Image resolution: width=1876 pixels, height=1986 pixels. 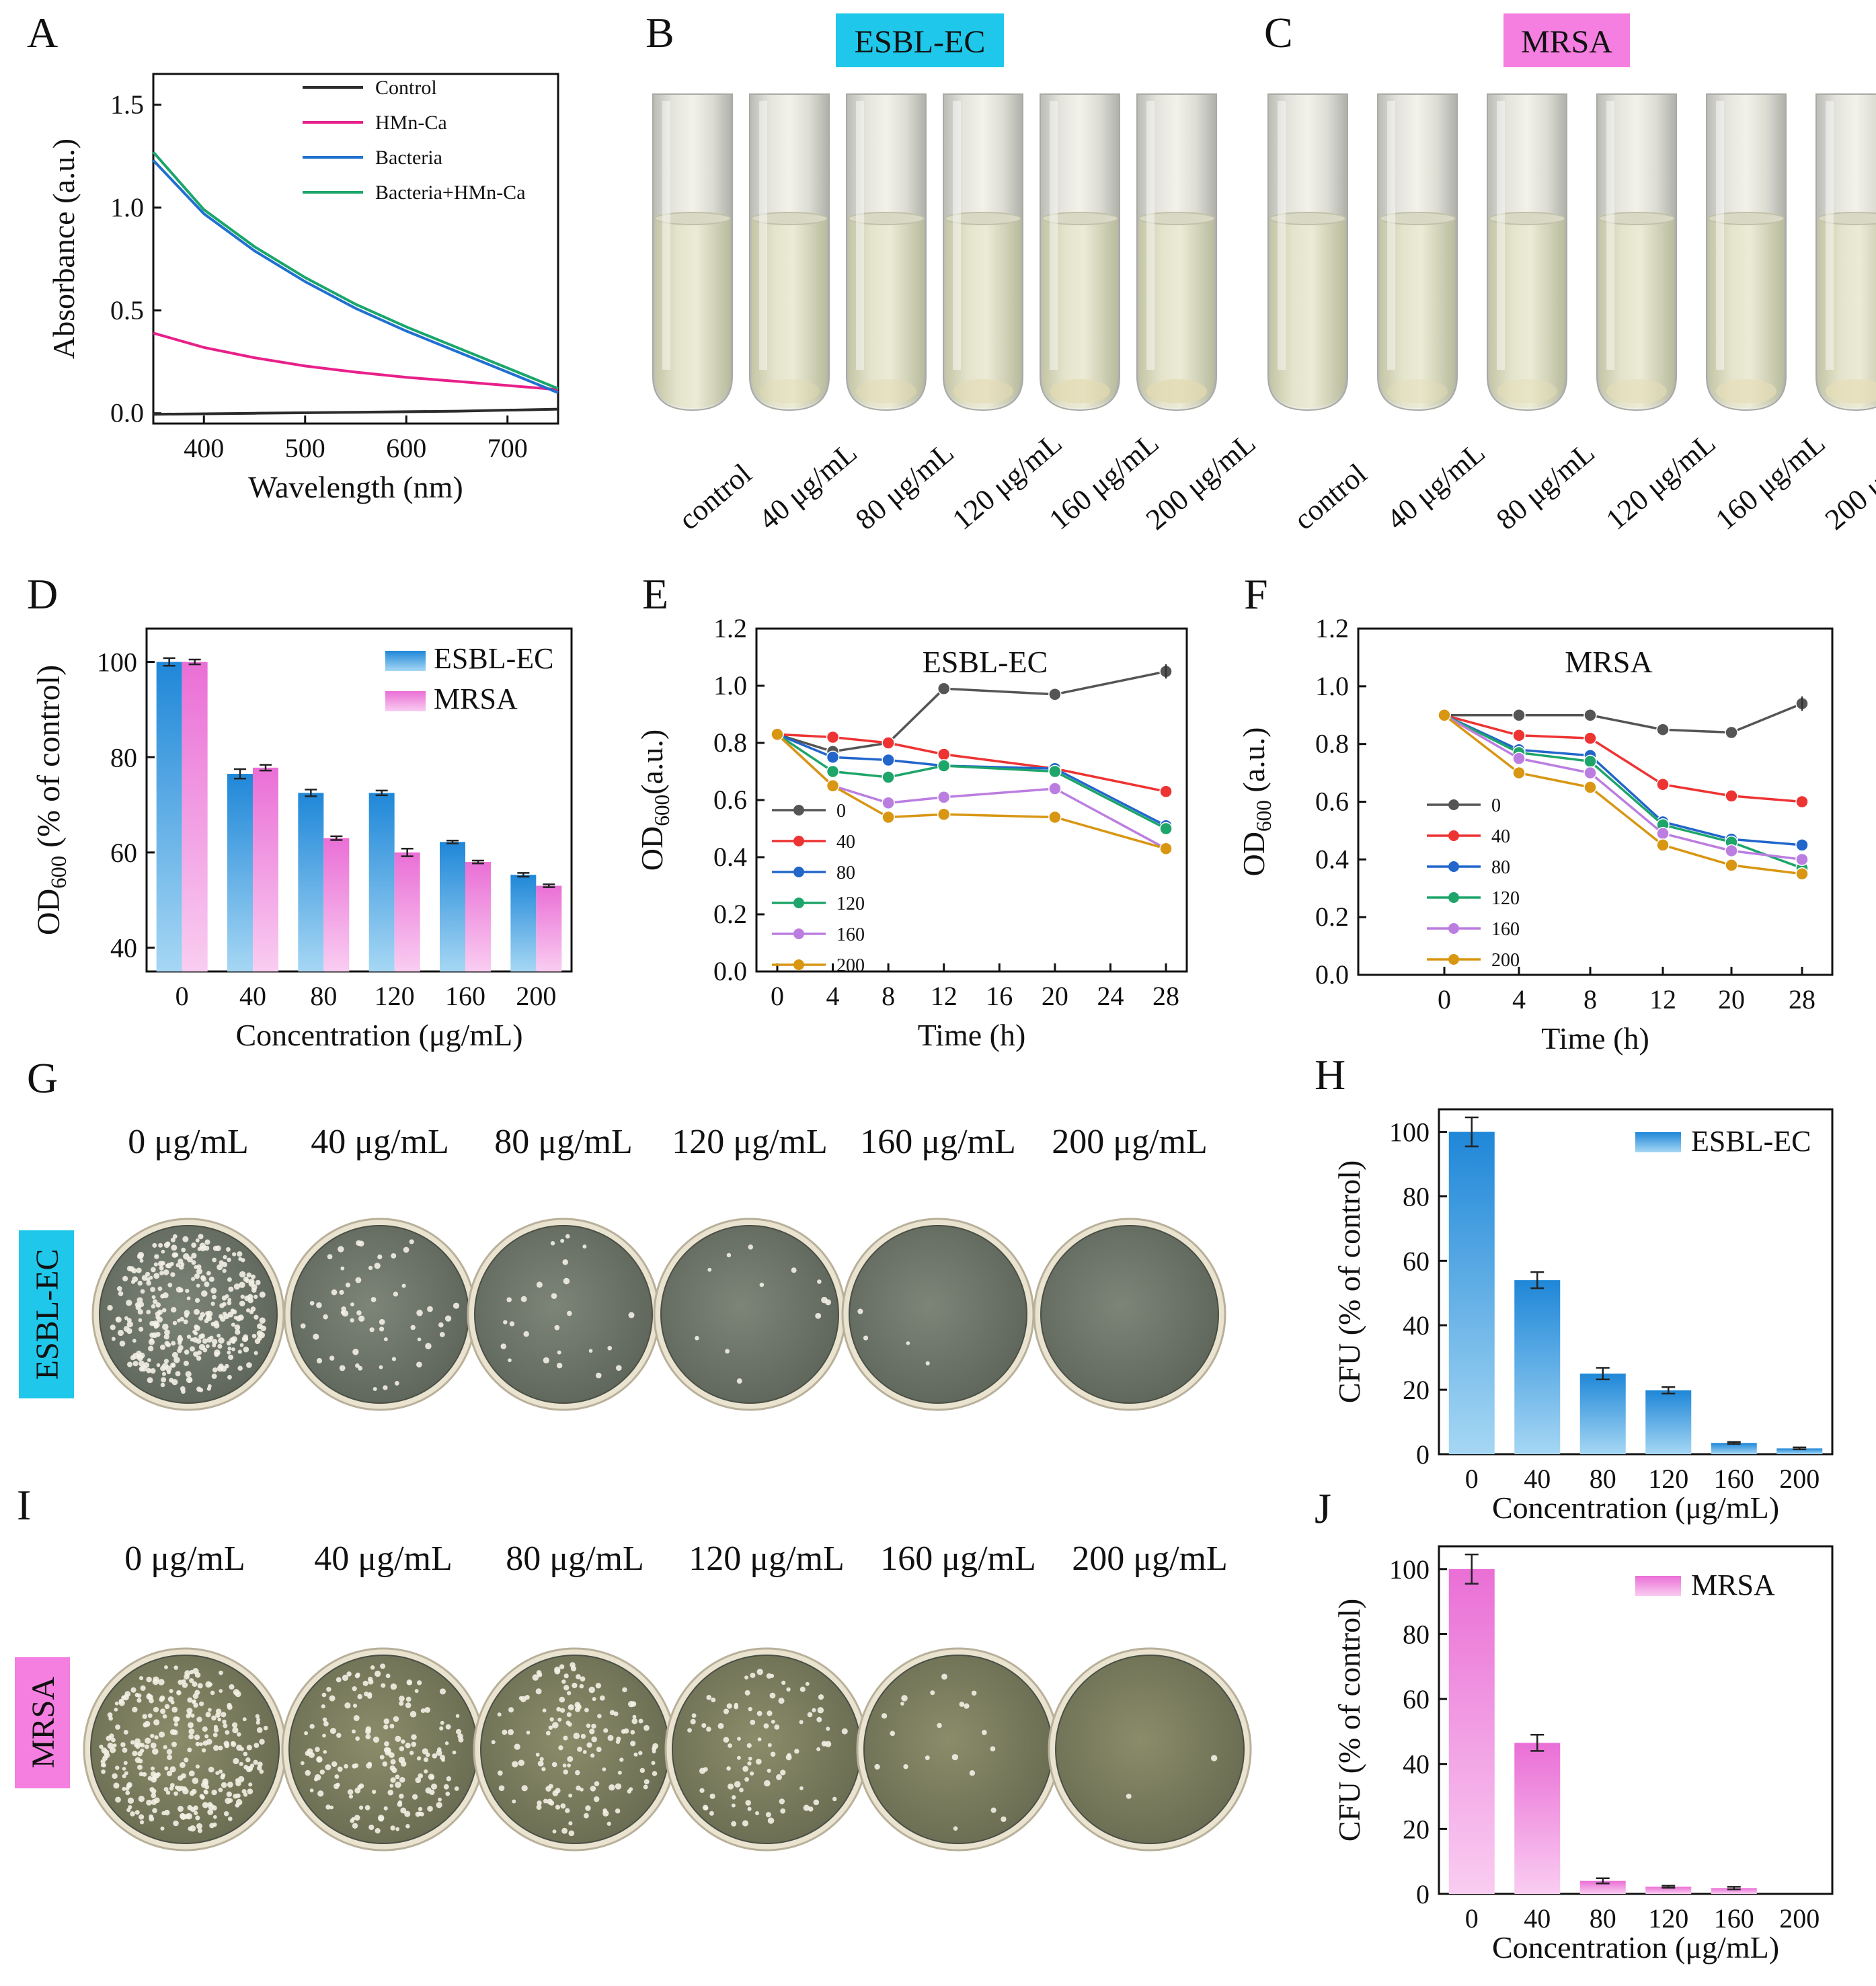 I want to click on y-axis-label: OD600 (% of control), so click(x=51, y=800).